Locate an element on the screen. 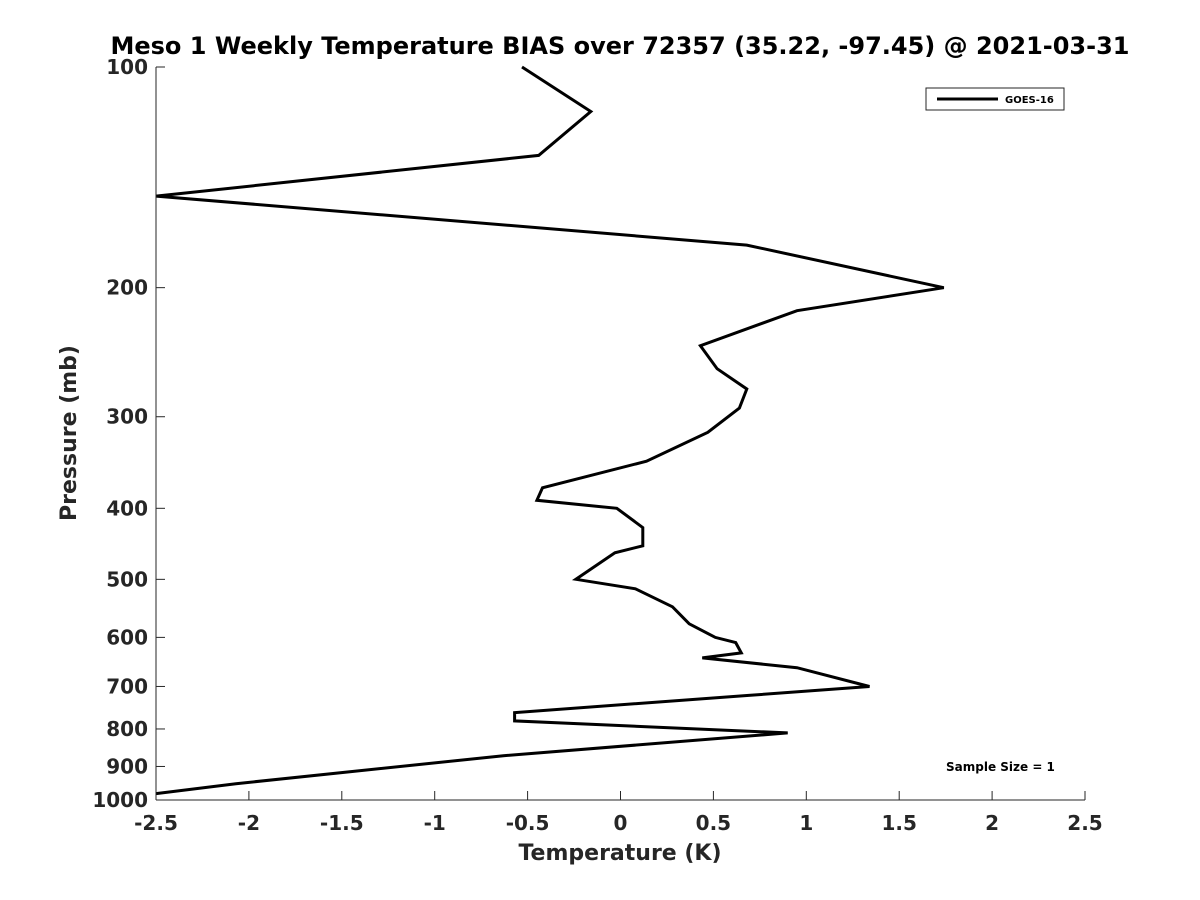 The width and height of the screenshot is (1200, 900). x-axis-label: Temperature (K) is located at coordinates (619, 853).